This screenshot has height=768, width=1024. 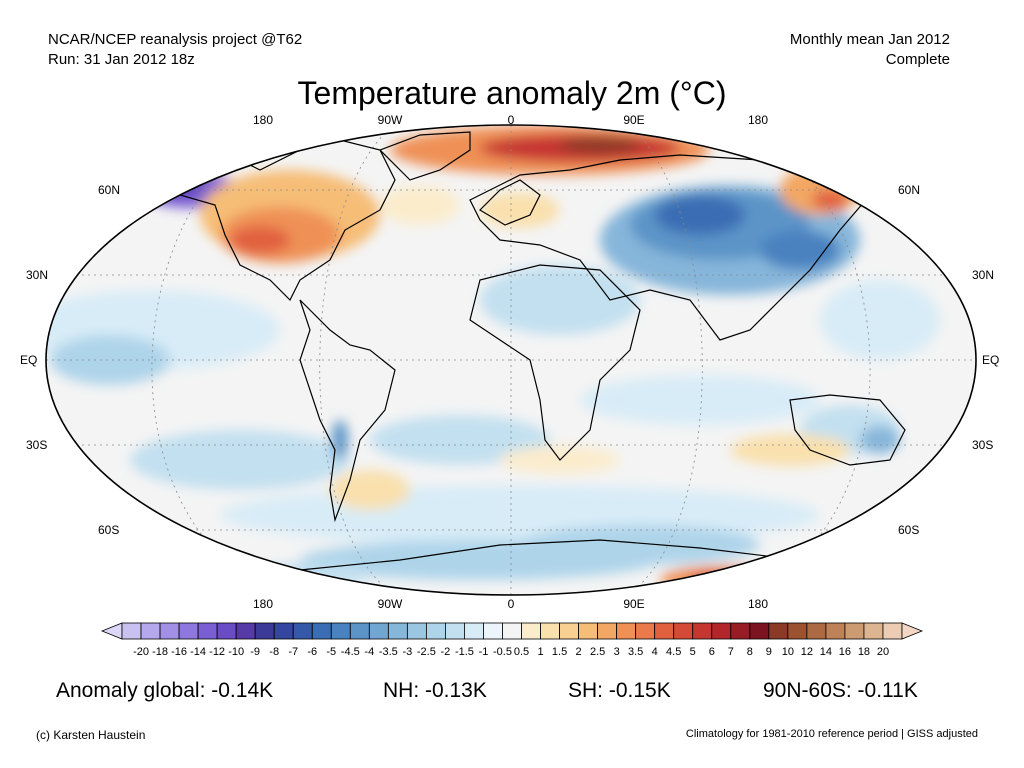 I want to click on colorbar-tick-label: 1, so click(x=540, y=652).